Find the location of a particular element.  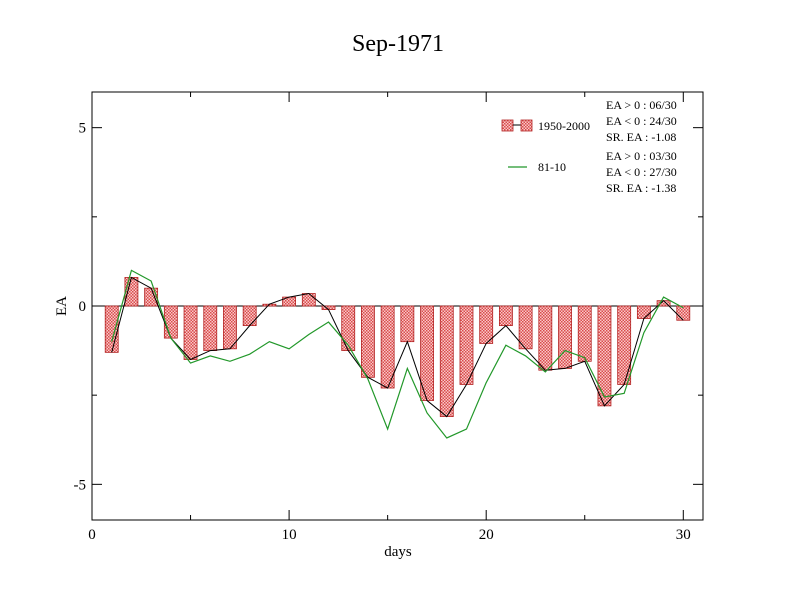

legend-label-81-10: 81-10 is located at coordinates (552, 167).